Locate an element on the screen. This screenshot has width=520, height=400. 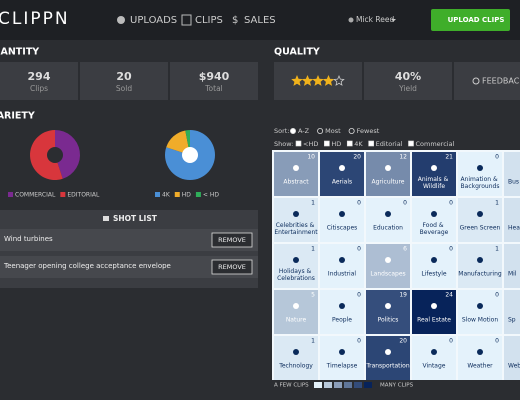
tile-name: People is located at coordinates (342, 320).